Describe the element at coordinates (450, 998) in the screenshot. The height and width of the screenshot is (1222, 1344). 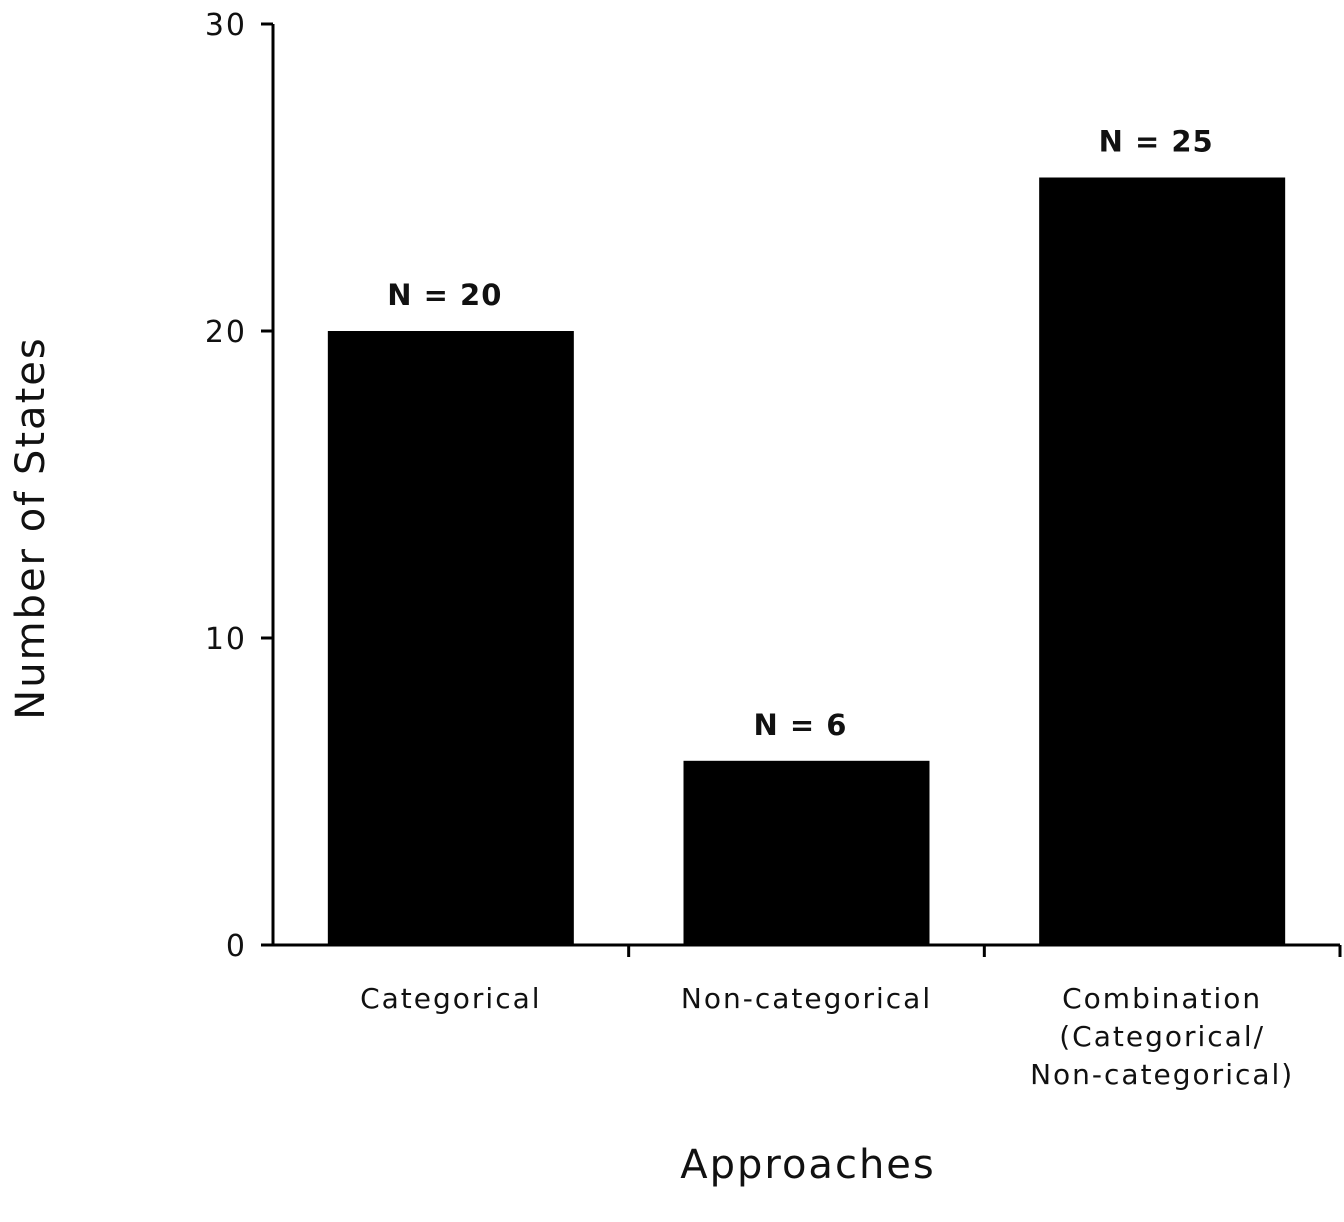
I see `category-label: Categorical` at that location.